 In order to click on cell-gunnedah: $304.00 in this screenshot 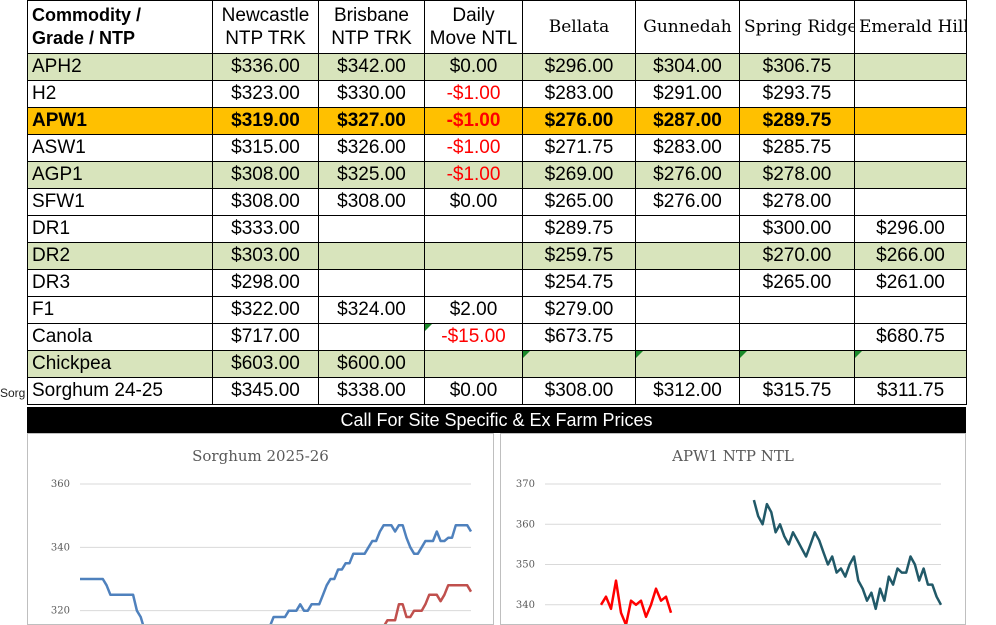, I will do `click(687, 67)`.